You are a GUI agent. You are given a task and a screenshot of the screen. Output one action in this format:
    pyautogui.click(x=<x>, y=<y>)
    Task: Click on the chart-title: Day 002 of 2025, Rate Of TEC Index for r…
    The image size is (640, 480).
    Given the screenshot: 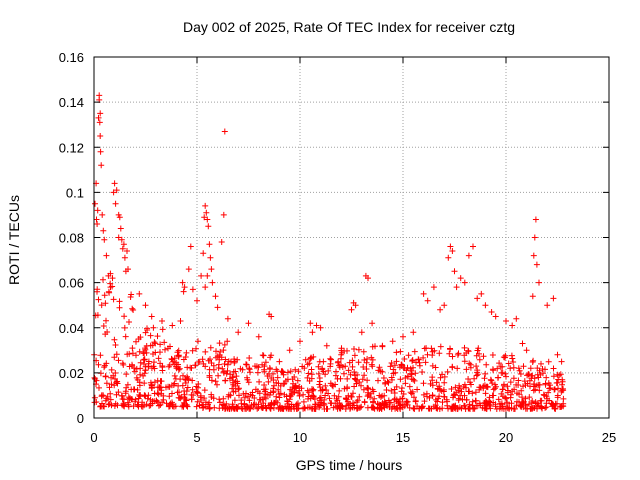 What is the action you would take?
    pyautogui.click(x=349, y=27)
    